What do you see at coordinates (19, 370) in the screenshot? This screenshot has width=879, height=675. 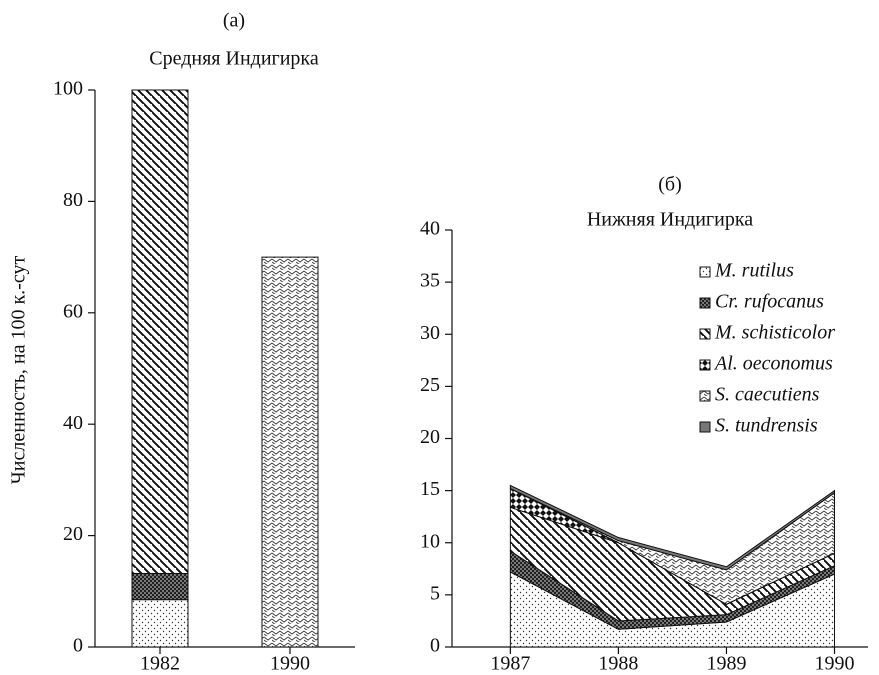 I see `y-axis-label: Численность, на 100 к.-сут` at bounding box center [19, 370].